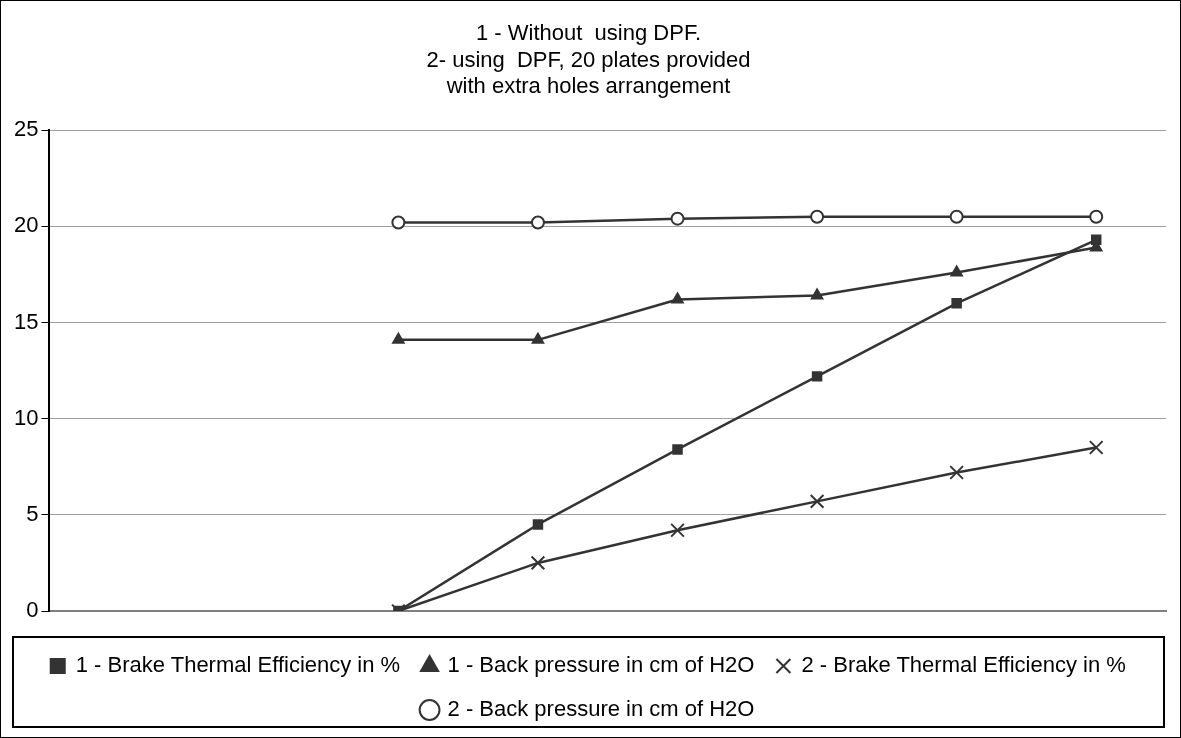  Describe the element at coordinates (26, 225) in the screenshot. I see `y-tick-label: 20` at that location.